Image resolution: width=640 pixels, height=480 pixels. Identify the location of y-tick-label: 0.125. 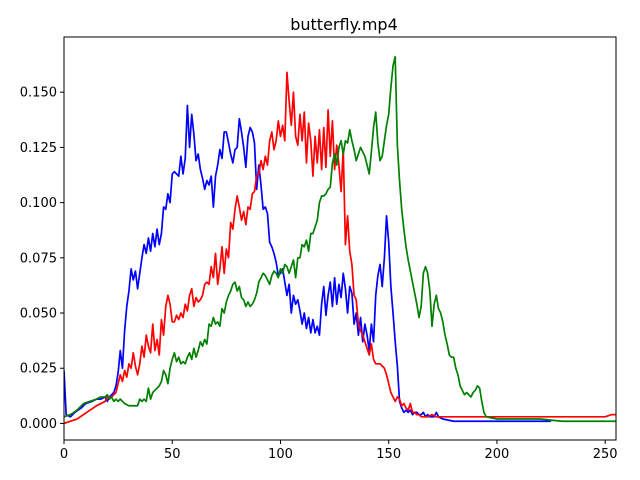
(38, 148).